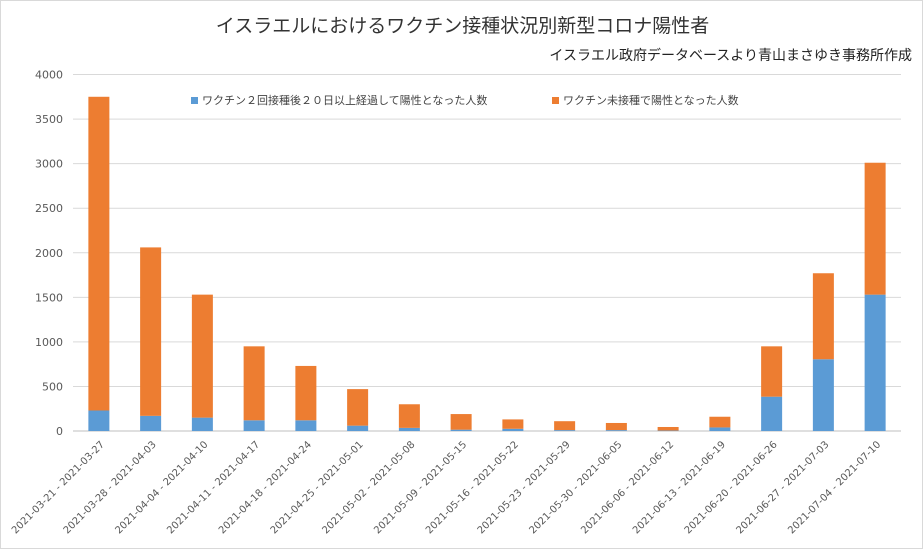 The image size is (923, 549). What do you see at coordinates (731, 487) in the screenshot?
I see `x-tick-label: 2021-06-20 - 2021-06-26` at bounding box center [731, 487].